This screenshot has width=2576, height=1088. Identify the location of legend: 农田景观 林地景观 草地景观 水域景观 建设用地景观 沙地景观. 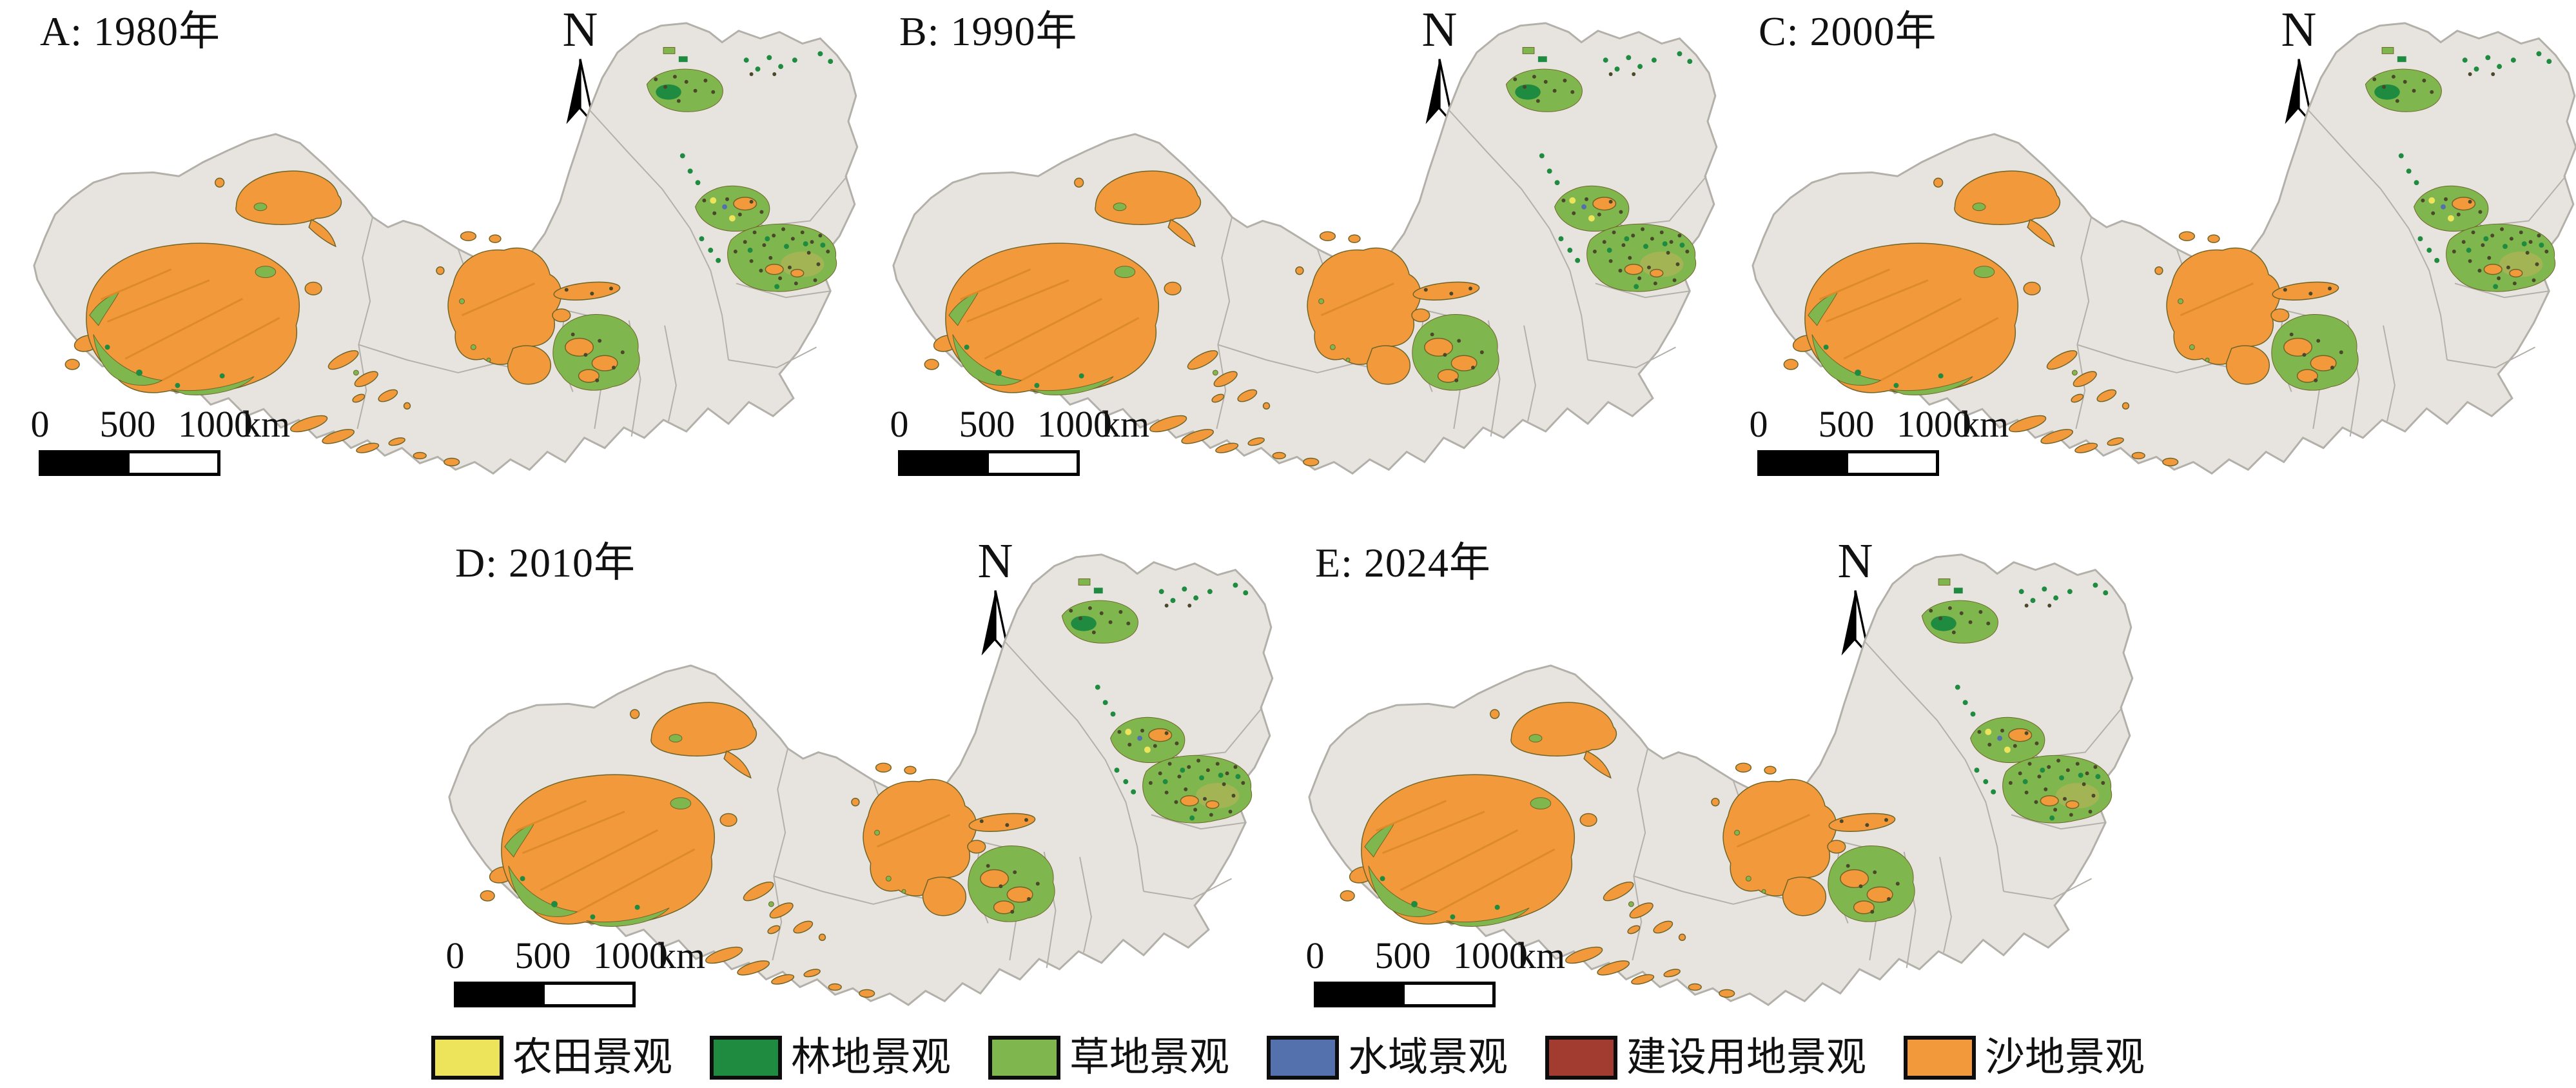
(1288, 1057).